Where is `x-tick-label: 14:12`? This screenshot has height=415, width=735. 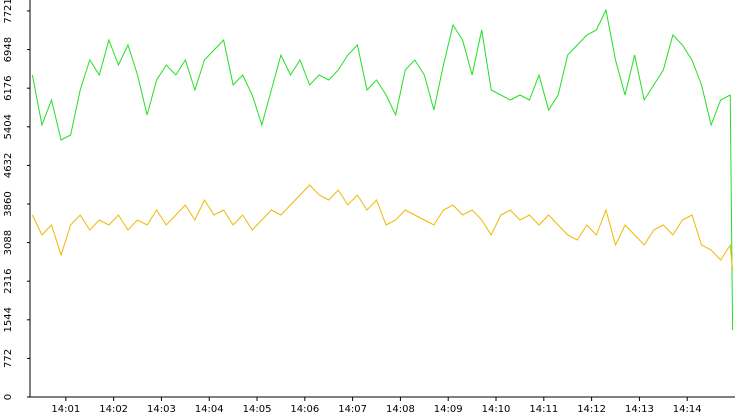 x-tick-label: 14:12 is located at coordinates (591, 409).